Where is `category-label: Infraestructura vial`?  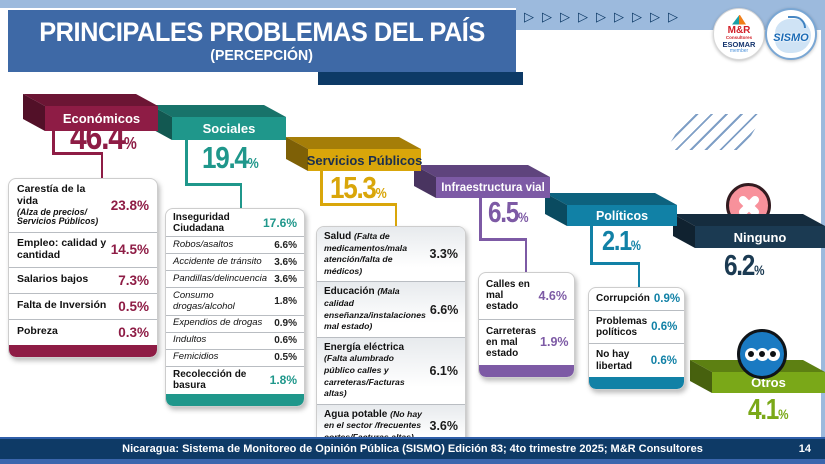
category-label: Infraestructura vial is located at coordinates (493, 187).